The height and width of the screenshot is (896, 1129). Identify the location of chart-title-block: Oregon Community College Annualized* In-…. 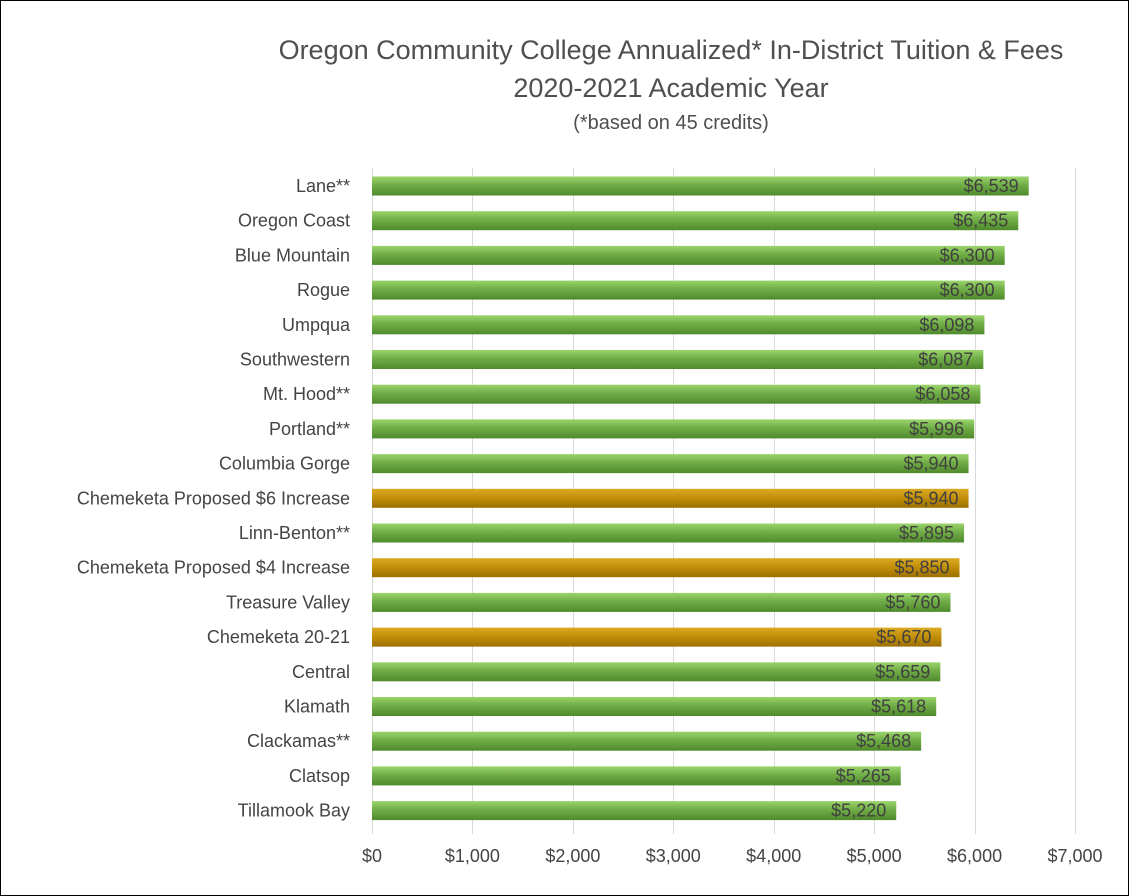
(671, 85).